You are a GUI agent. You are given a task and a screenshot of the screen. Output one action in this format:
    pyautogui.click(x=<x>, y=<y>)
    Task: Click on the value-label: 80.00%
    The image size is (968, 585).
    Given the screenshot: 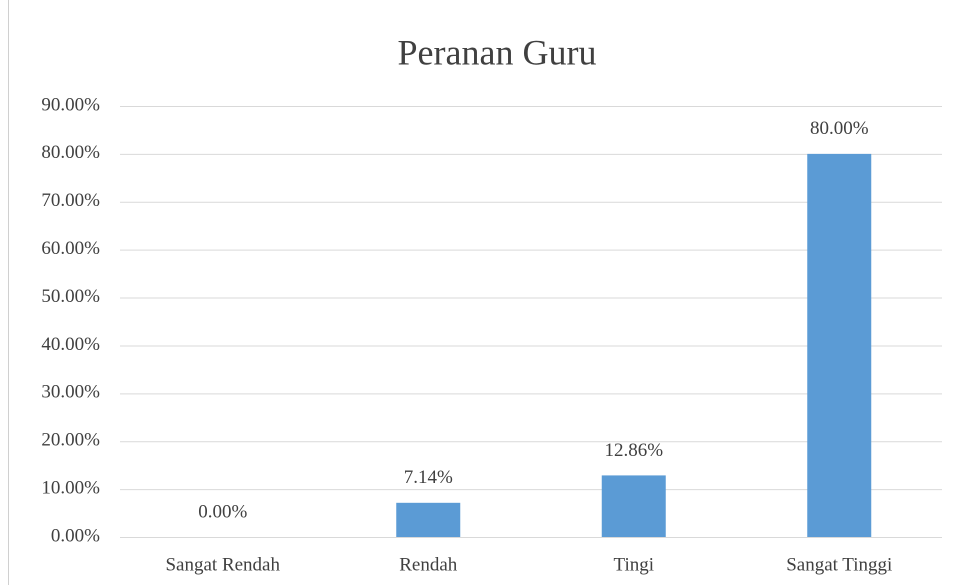 What is the action you would take?
    pyautogui.click(x=839, y=128)
    